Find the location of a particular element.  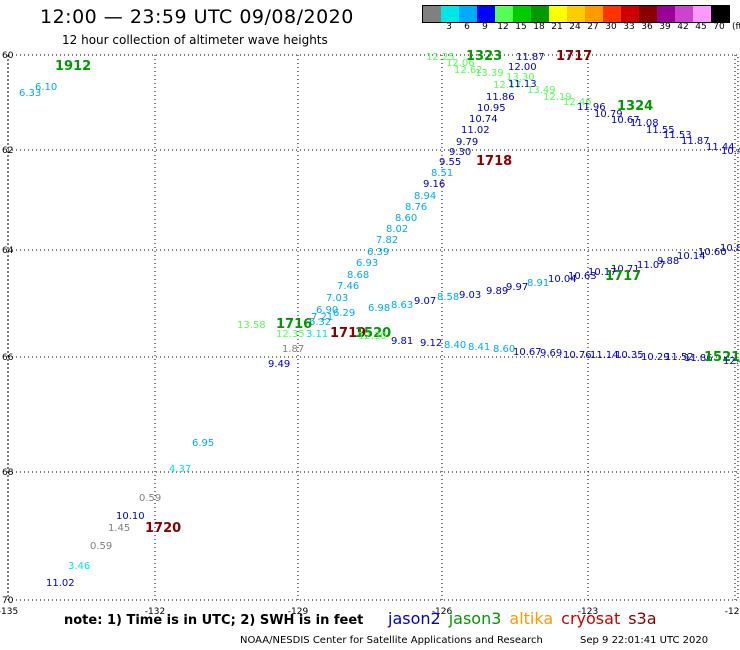

observation-time-label: 1323 is located at coordinates (484, 56).